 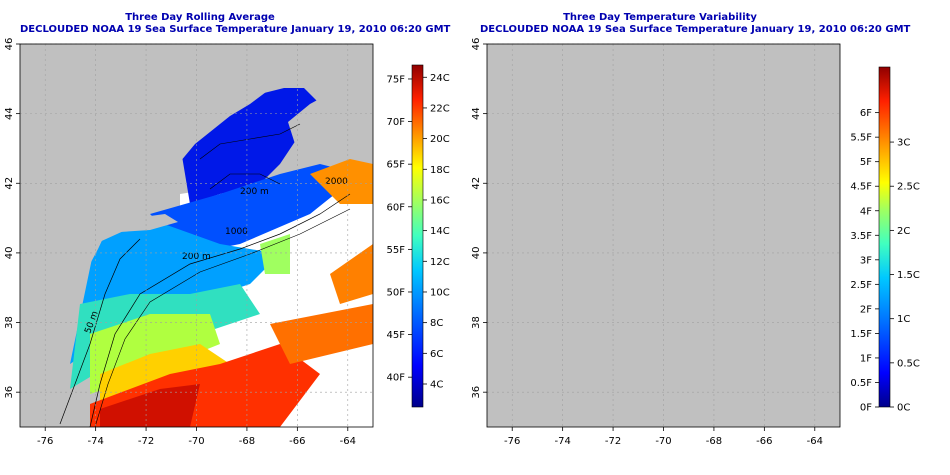 I want to click on right-colorbar-f-label: 4.5F, so click(x=861, y=187).